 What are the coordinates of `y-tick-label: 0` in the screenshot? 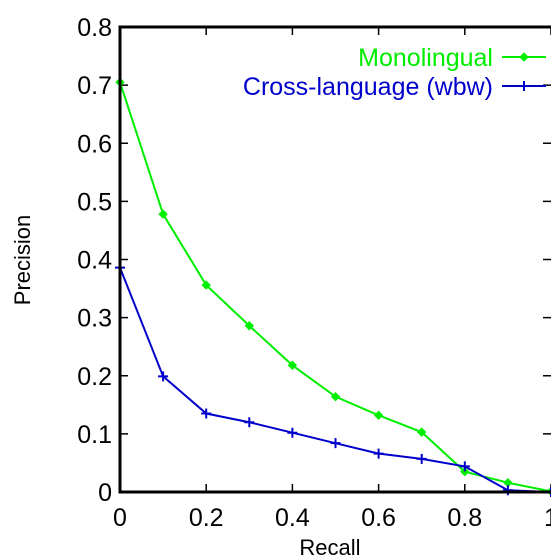 It's located at (105, 493).